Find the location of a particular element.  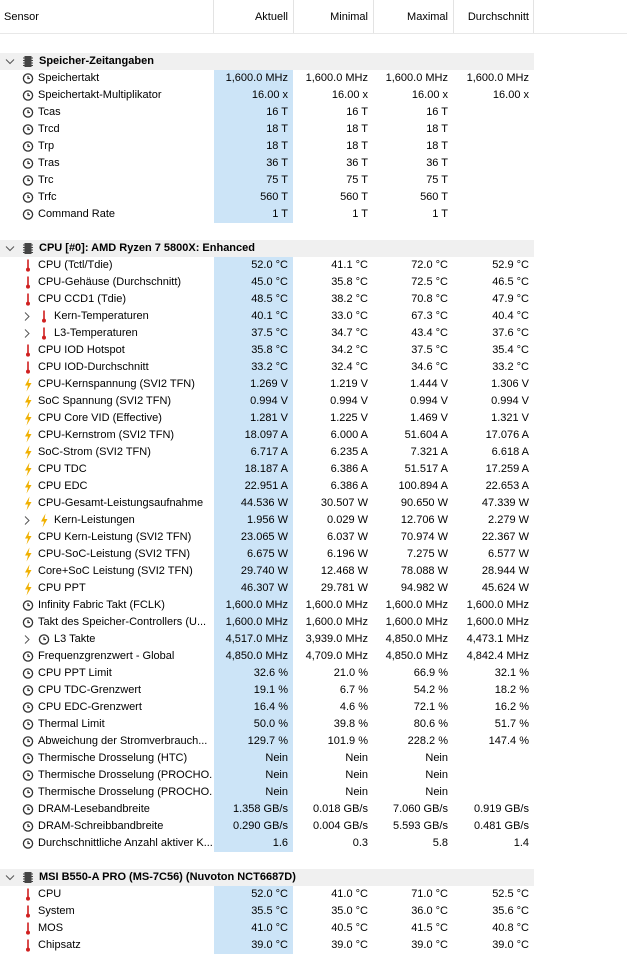

value-minimum: 1.225 V is located at coordinates (349, 418).